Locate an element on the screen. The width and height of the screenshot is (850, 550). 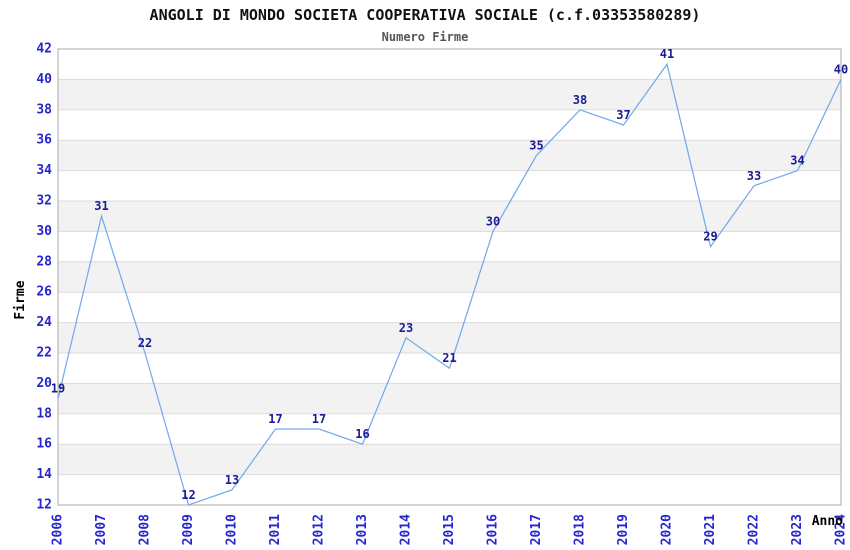
x-tick-label: 2015 is located at coordinates (449, 529).